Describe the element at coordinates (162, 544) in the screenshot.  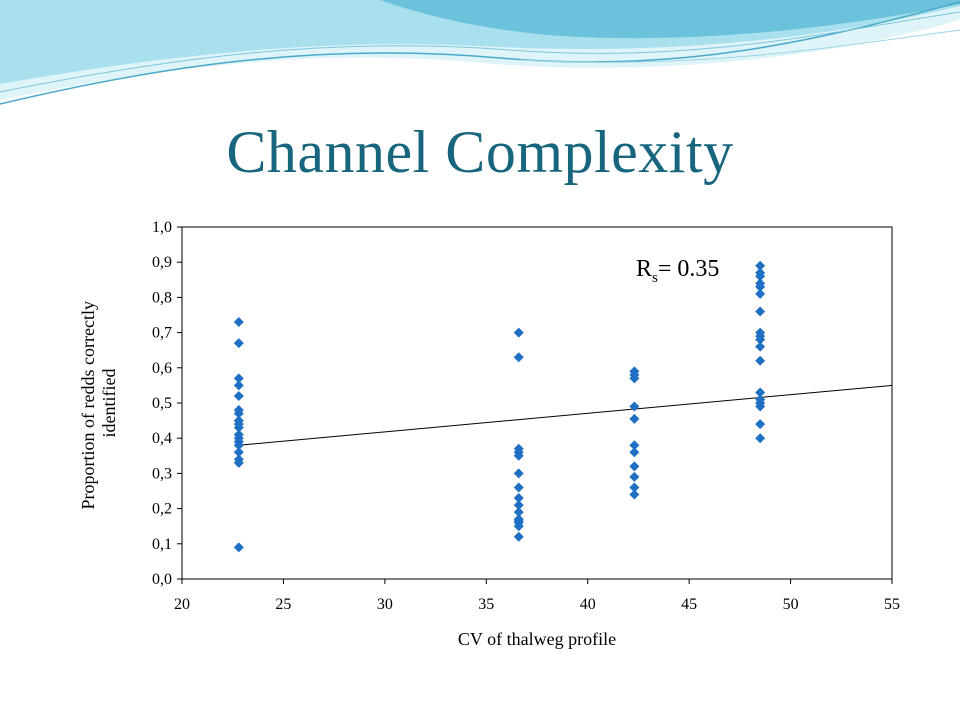
I see `y-tick-label: 0,1` at that location.